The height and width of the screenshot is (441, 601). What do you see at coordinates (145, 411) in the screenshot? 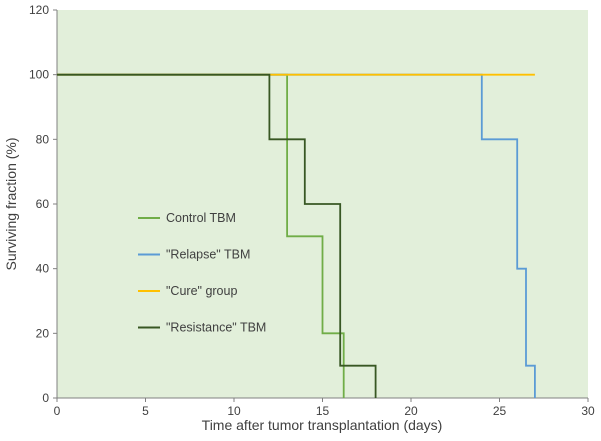
I see `x-tick-label: 5` at bounding box center [145, 411].